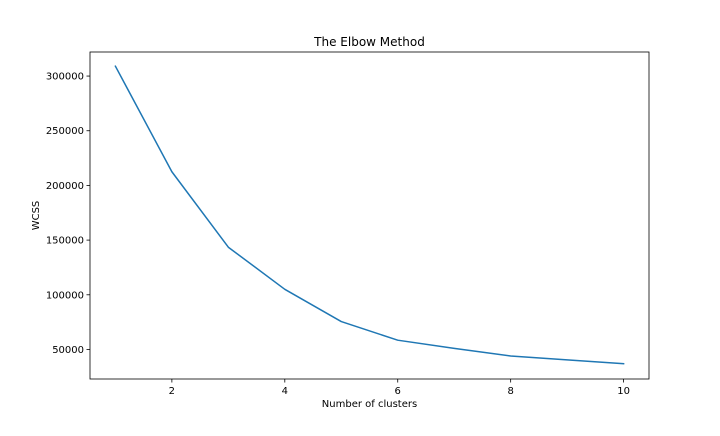 The width and height of the screenshot is (720, 436). What do you see at coordinates (68, 214) in the screenshot?
I see `y-axis-ticks: 50000 100000 150000 200000 250000 300000` at bounding box center [68, 214].